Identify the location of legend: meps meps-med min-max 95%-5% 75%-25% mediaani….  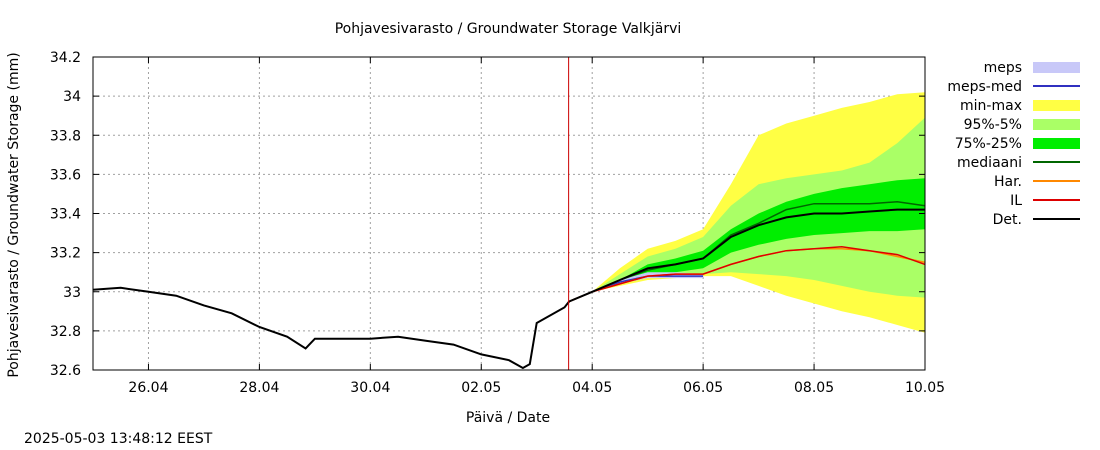
(1013, 144).